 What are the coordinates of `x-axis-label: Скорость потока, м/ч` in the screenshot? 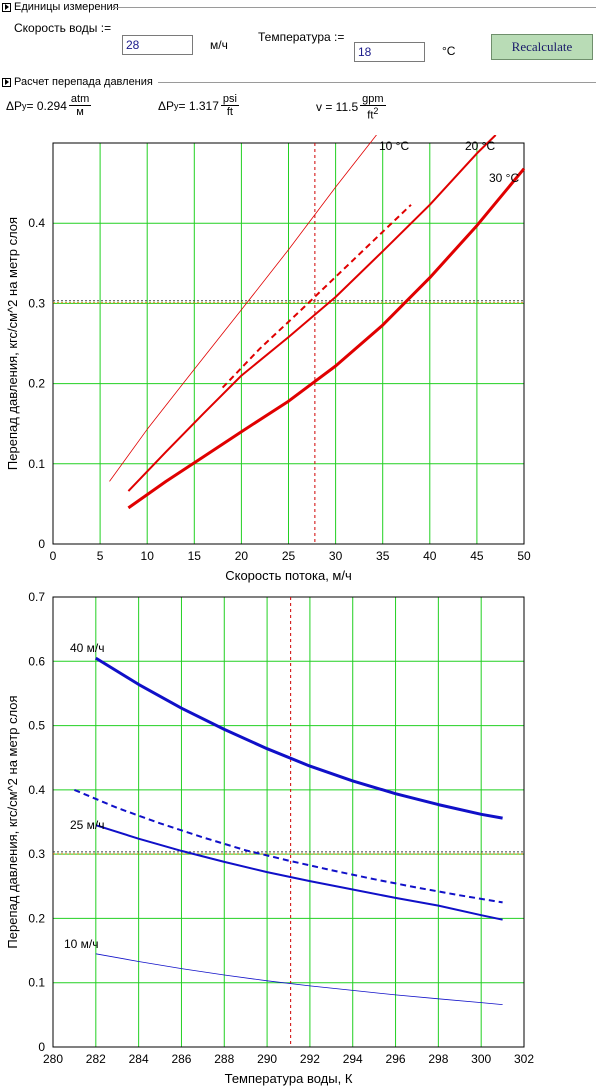 It's located at (288, 575).